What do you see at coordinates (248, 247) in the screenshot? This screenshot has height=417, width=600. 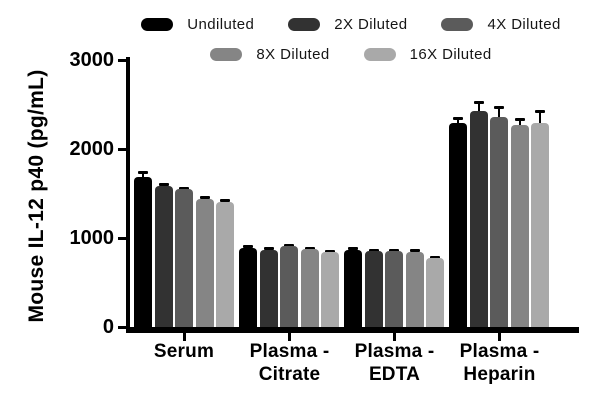 I see `error-cap-undiluted-plasma-citrate` at bounding box center [248, 247].